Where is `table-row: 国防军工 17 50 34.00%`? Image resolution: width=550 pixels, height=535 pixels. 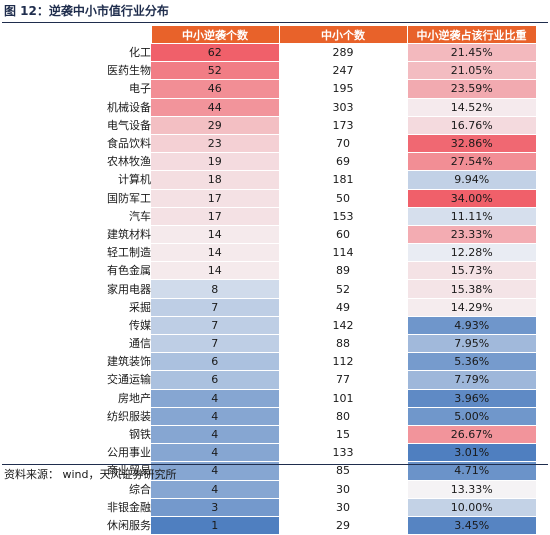
table-row: 国防军工 17 50 34.00% is located at coordinates (283, 198).